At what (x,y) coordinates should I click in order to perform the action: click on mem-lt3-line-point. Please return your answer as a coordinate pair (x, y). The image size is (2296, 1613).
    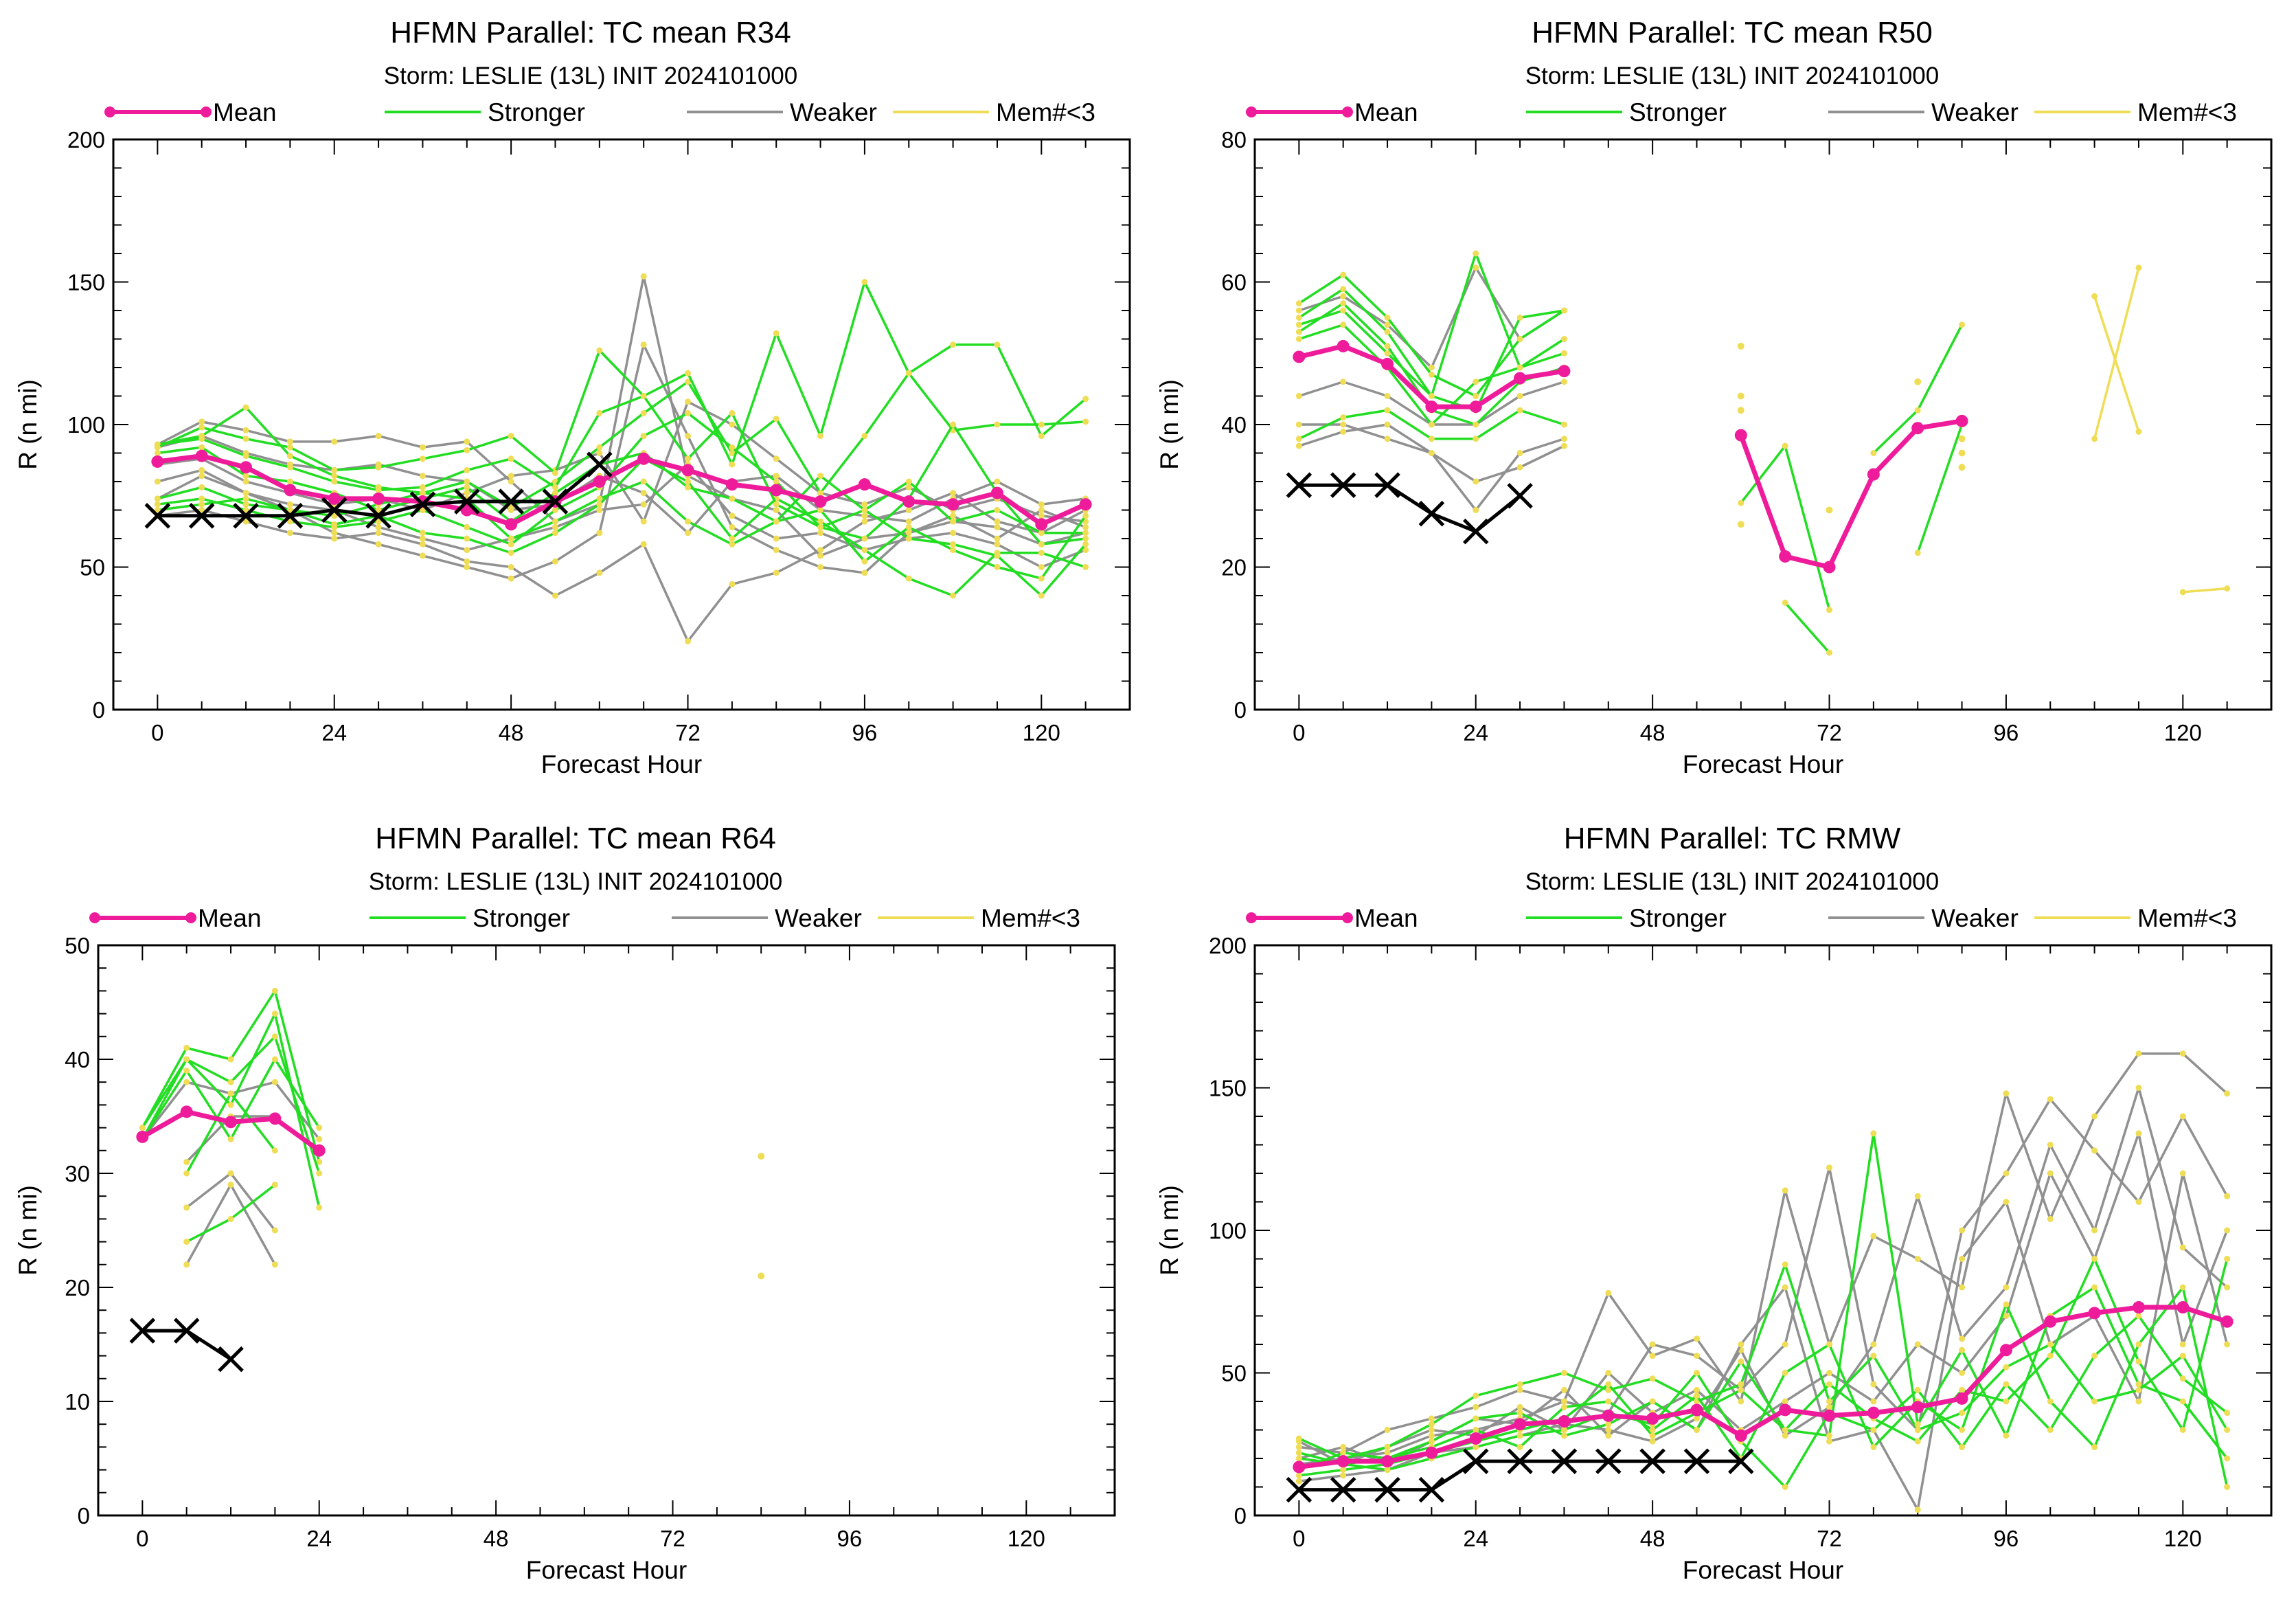
    Looking at the image, I should click on (2182, 592).